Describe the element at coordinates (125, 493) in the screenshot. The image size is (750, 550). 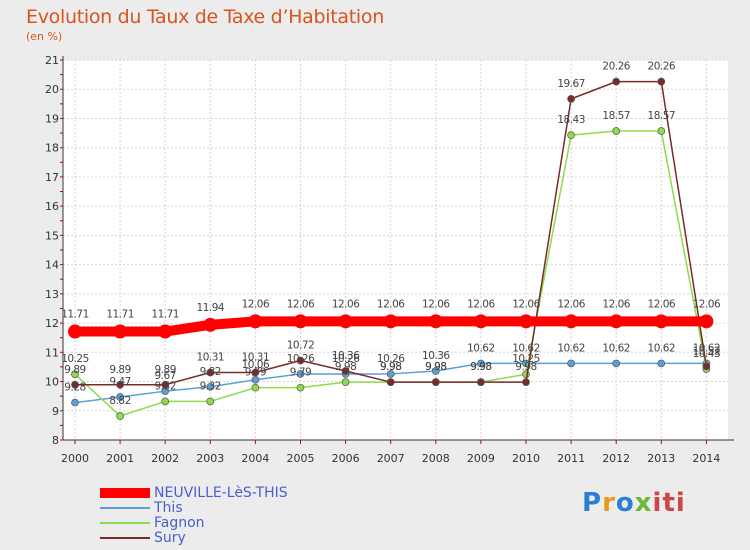
I see `legend-swatch-neuville` at that location.